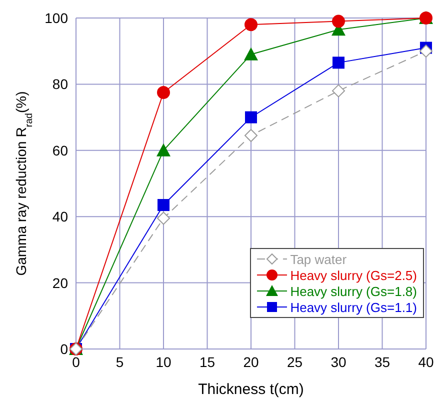  What do you see at coordinates (64, 348) in the screenshot?
I see `y-tick-label: 0` at bounding box center [64, 348].